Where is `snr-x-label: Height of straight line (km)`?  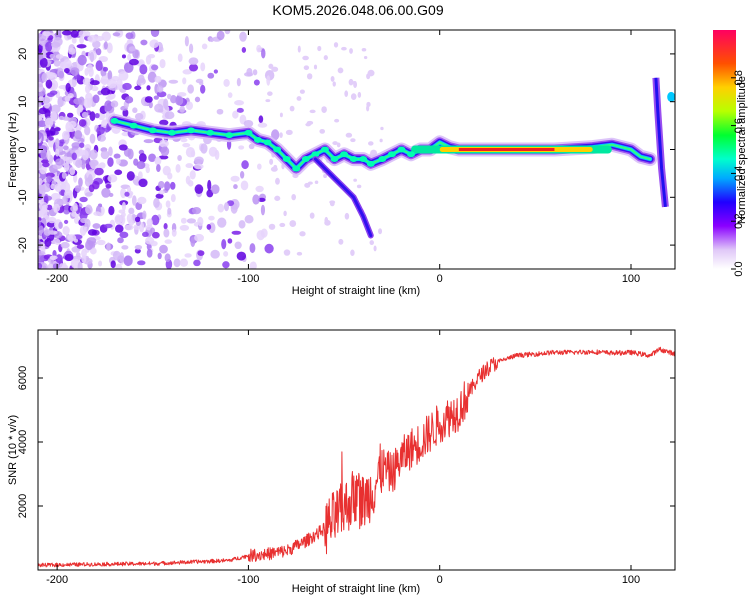
snr-x-label: Height of straight line (km) is located at coordinates (356, 589).